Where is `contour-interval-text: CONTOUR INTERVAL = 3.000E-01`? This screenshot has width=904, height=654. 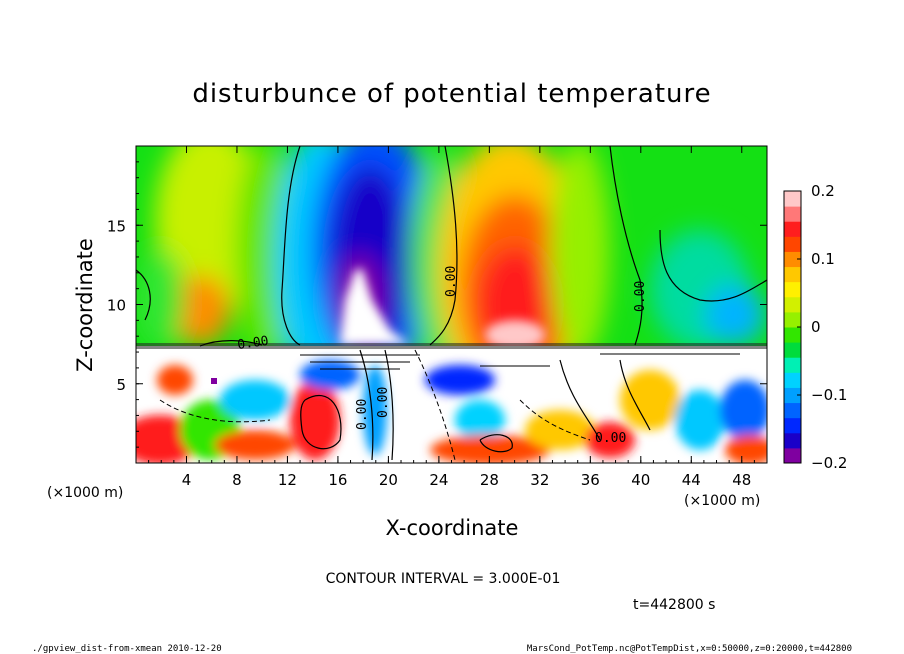
contour-interval-text: CONTOUR INTERVAL = 3.000E-01 is located at coordinates (443, 579).